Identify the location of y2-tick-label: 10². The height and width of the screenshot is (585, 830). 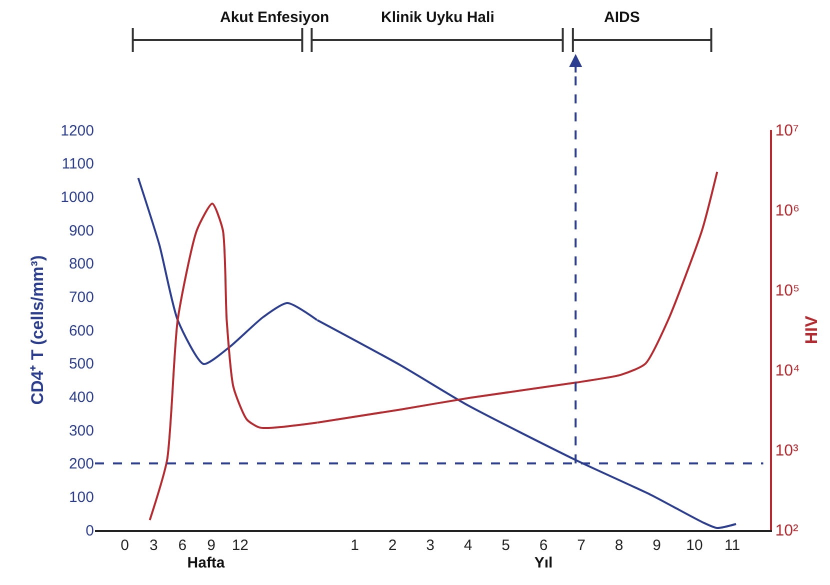
(787, 531).